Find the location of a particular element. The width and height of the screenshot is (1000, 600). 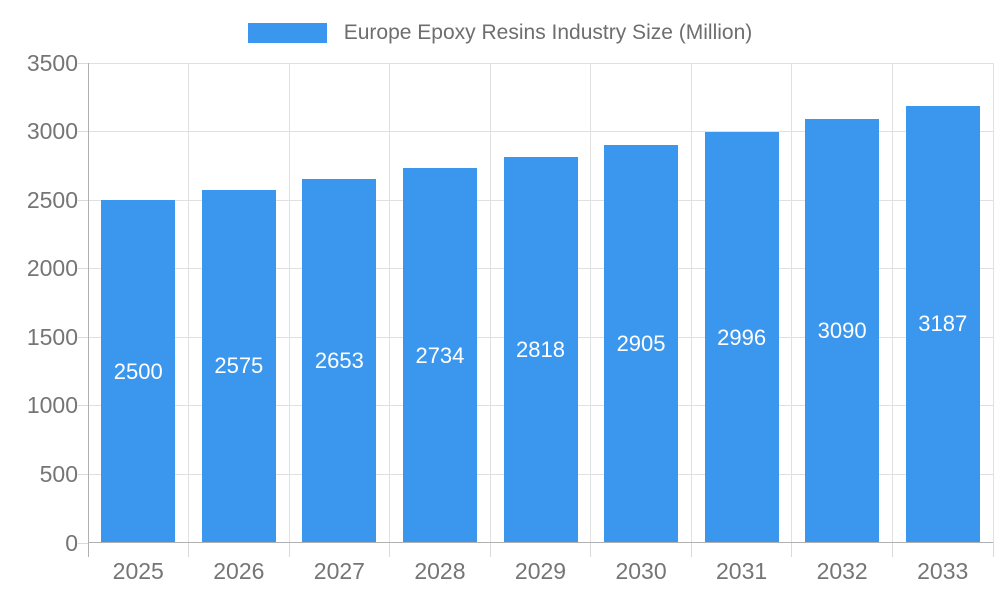

y-tick-label: 3500 is located at coordinates (52, 62).